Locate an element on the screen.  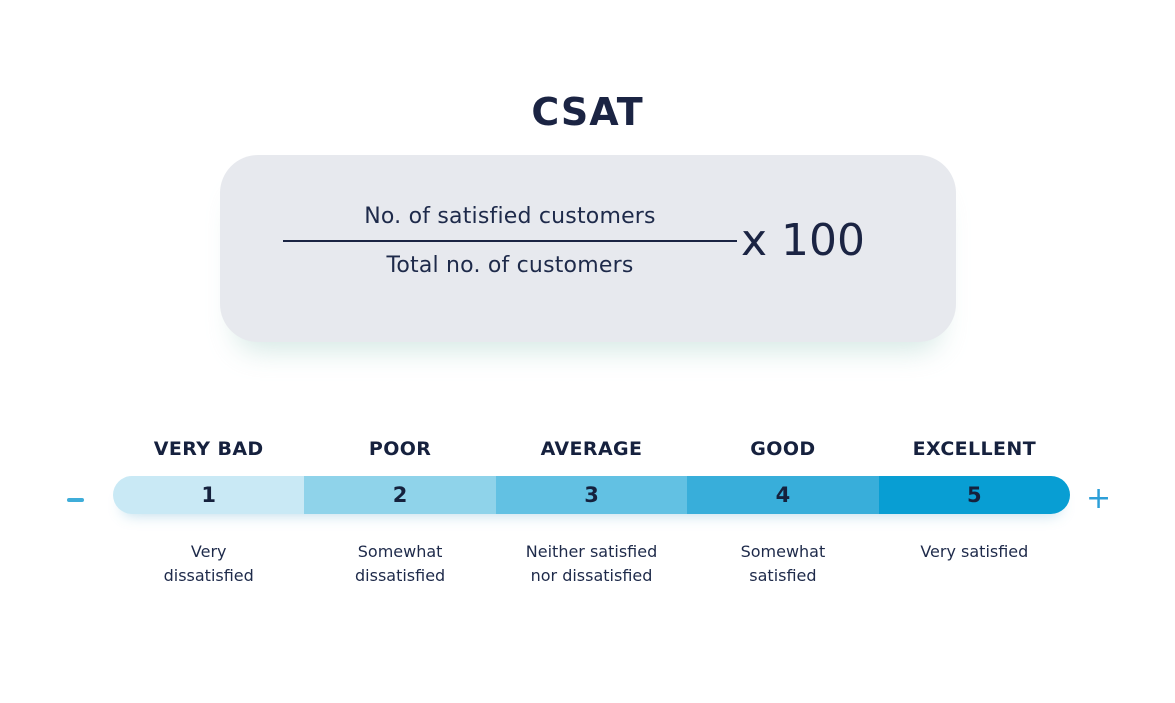
scale-segment-5: 5 is located at coordinates (974, 495).